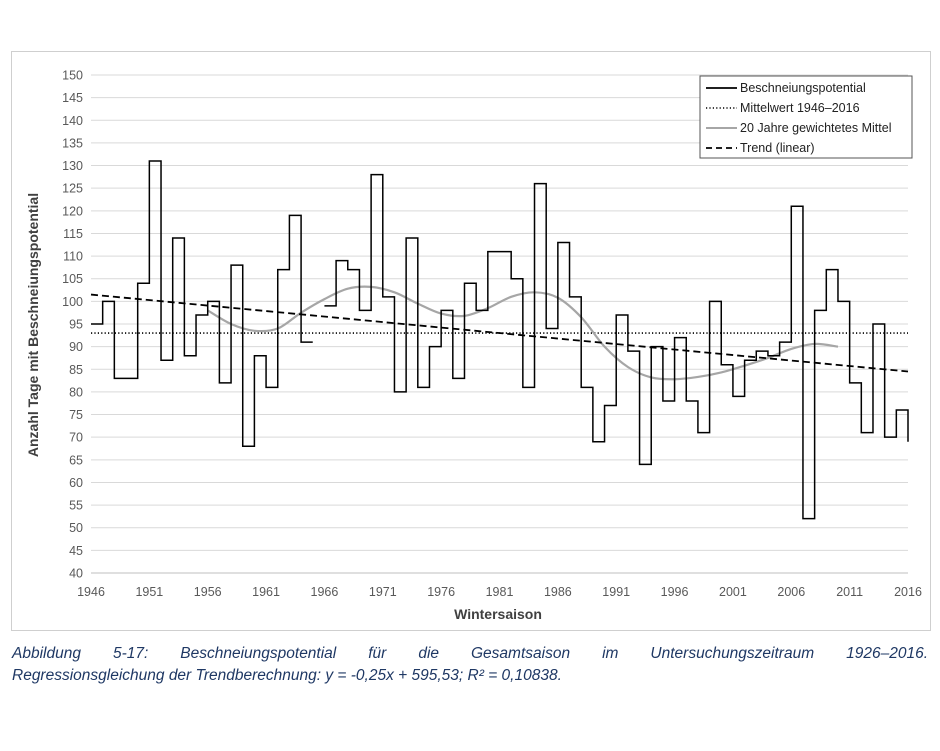  What do you see at coordinates (558, 592) in the screenshot?
I see `x-tick-label: 1986` at bounding box center [558, 592].